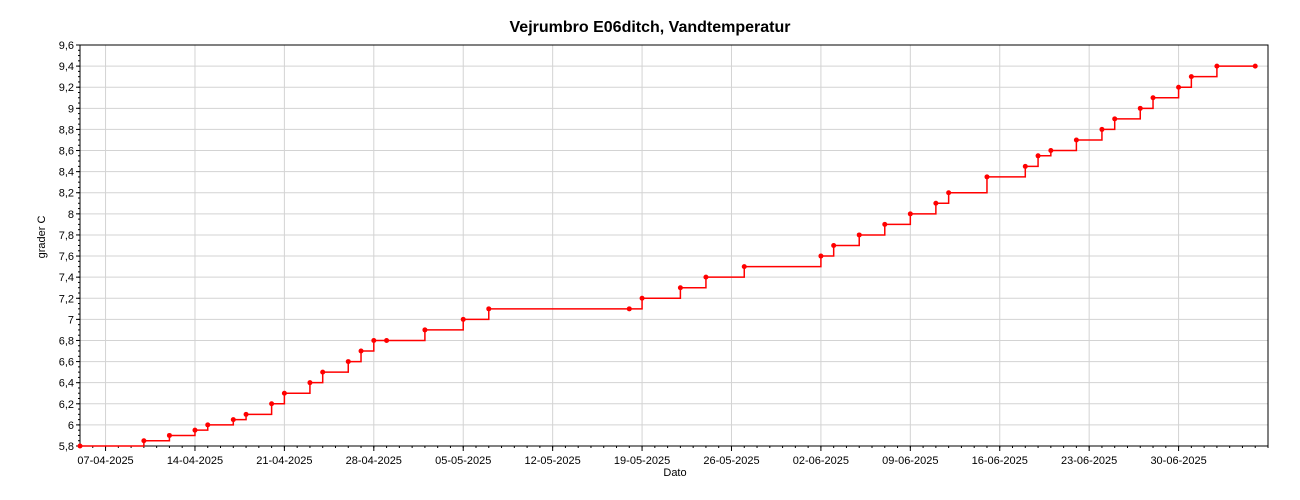 The width and height of the screenshot is (1300, 500). Describe the element at coordinates (42, 237) in the screenshot. I see `y-axis-label: grader C` at that location.